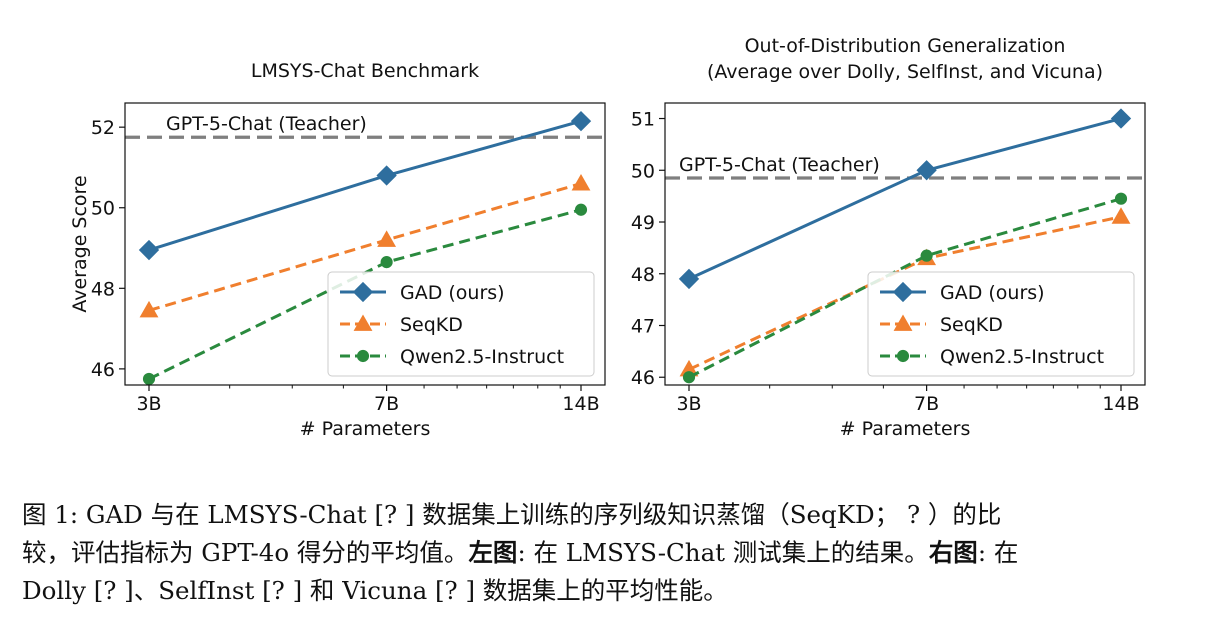 The width and height of the screenshot is (1228, 638). Describe the element at coordinates (365, 71) in the screenshot. I see `chart-title: LMSYS-Chat Benchmark` at that location.